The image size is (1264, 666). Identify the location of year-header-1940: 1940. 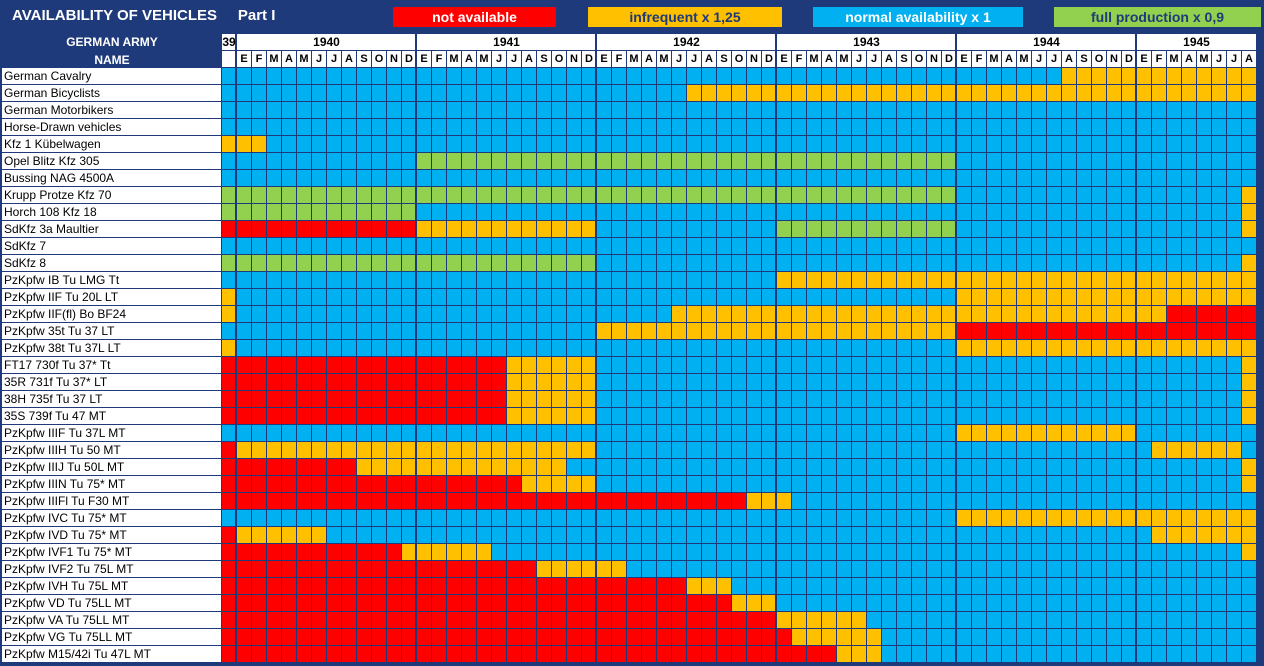
(326, 42).